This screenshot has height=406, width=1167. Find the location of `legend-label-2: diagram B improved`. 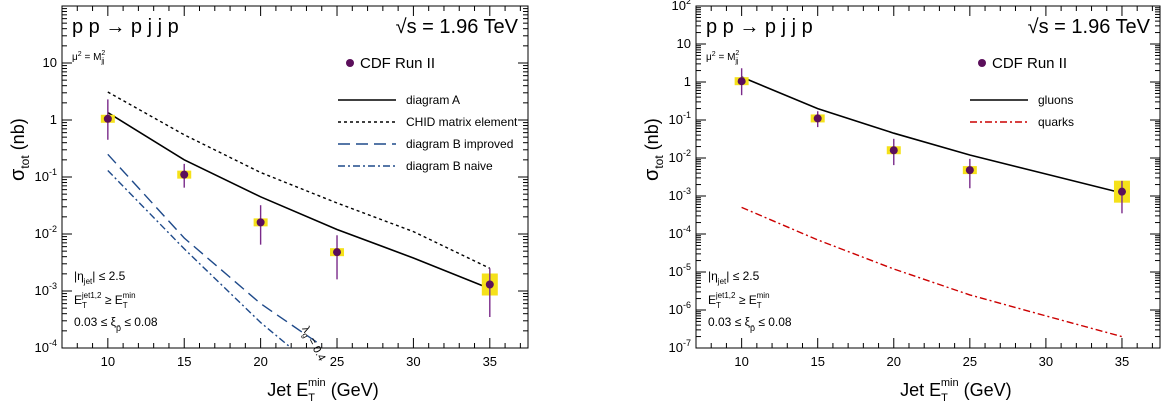

legend-label-2: diagram B improved is located at coordinates (459, 144).